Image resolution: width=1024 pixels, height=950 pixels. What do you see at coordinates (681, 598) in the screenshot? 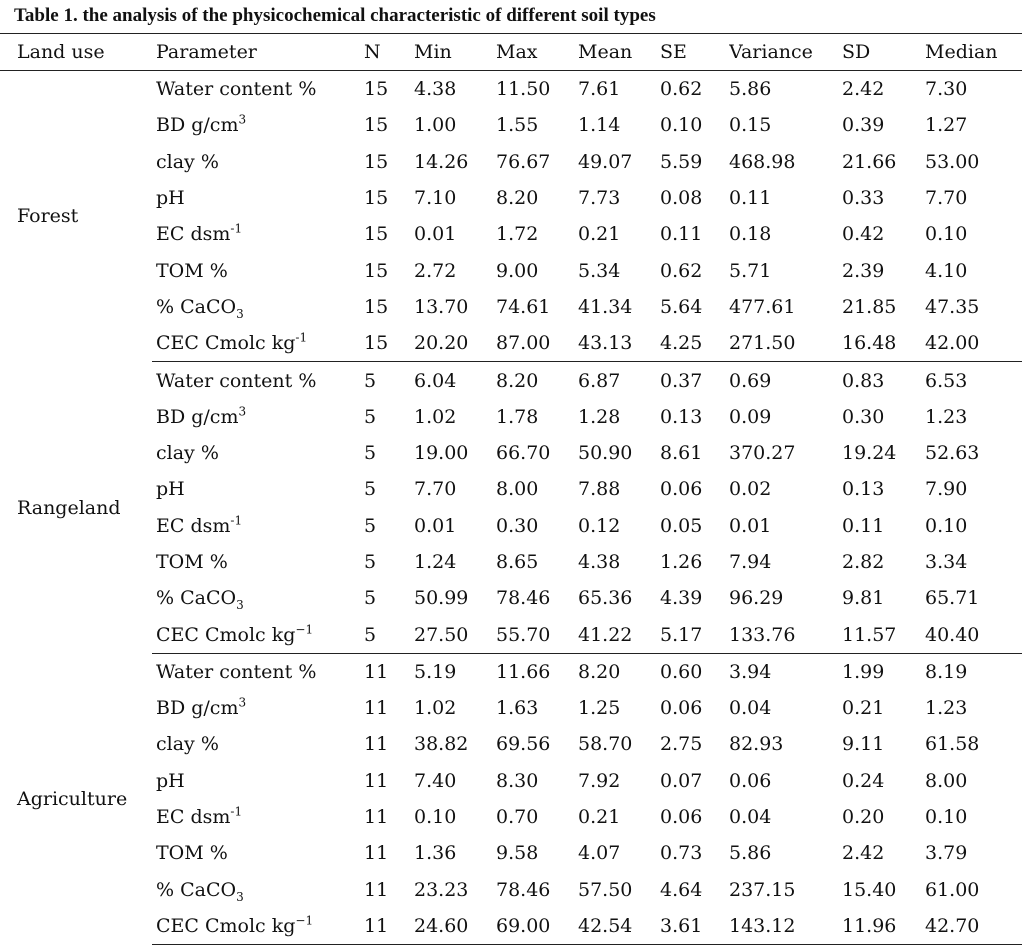
I see `value-cell-se: 4.39` at bounding box center [681, 598].